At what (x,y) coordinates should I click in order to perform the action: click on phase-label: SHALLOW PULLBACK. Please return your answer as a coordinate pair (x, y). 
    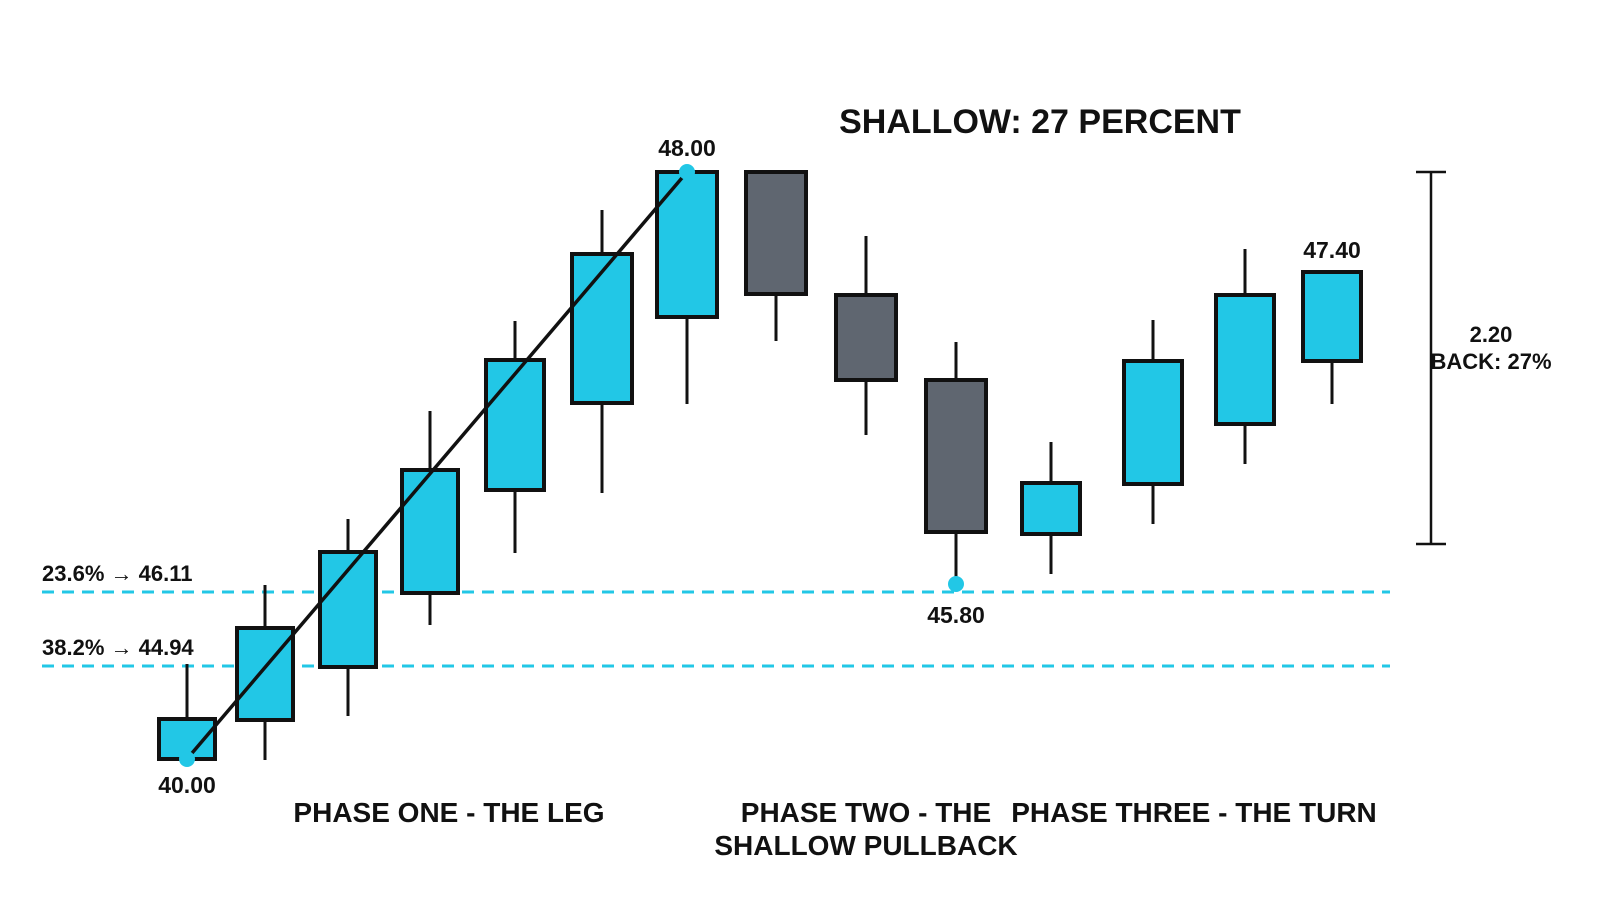
    Looking at the image, I should click on (865, 845).